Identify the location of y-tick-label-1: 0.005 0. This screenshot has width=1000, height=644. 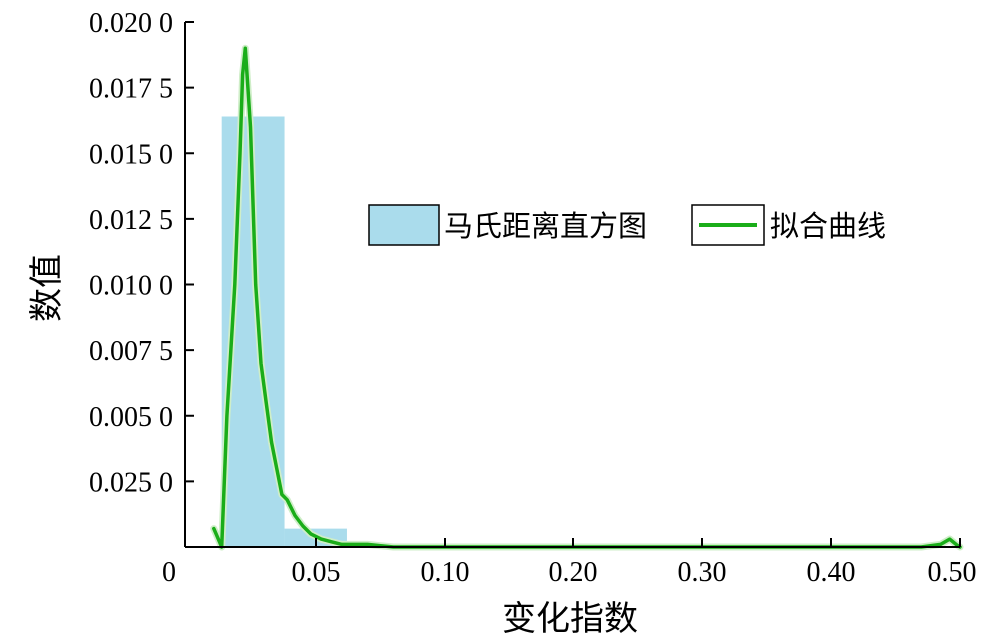
(131, 417).